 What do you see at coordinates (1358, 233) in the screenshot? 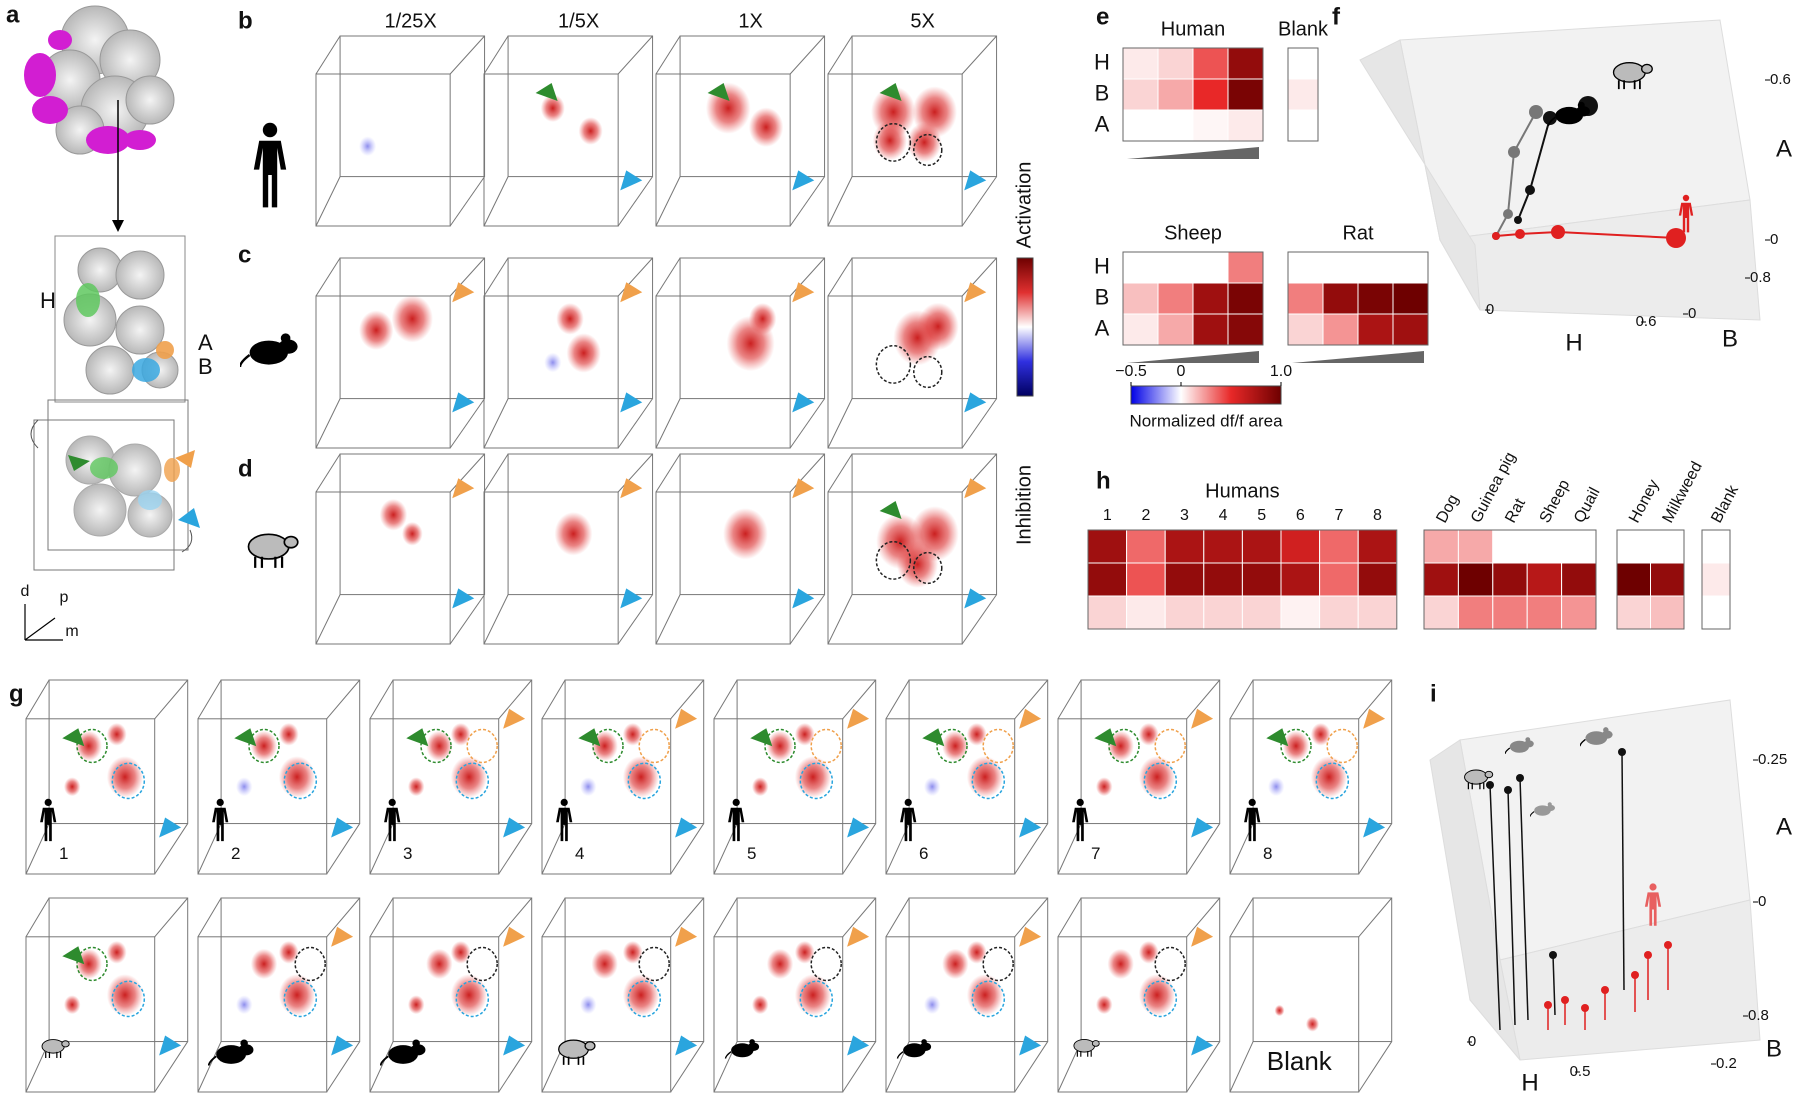
I see `heatmap-title: Rat` at bounding box center [1358, 233].